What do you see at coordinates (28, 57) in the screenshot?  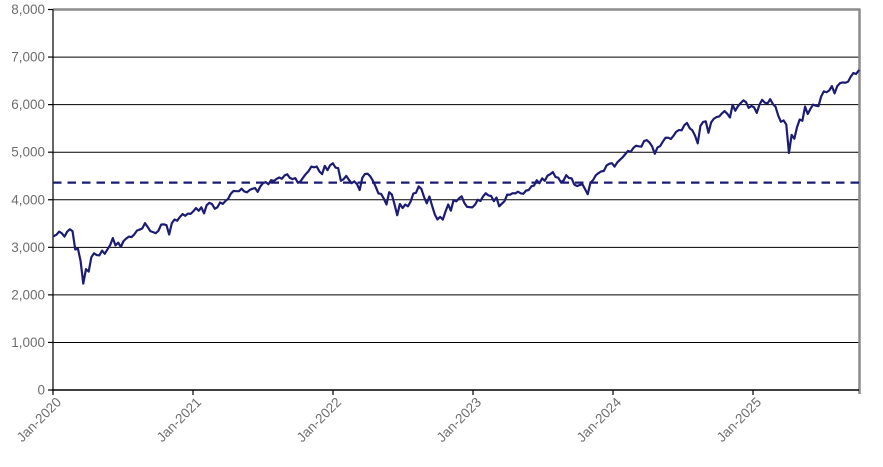 I see `y-axis-label: 7,000` at bounding box center [28, 57].